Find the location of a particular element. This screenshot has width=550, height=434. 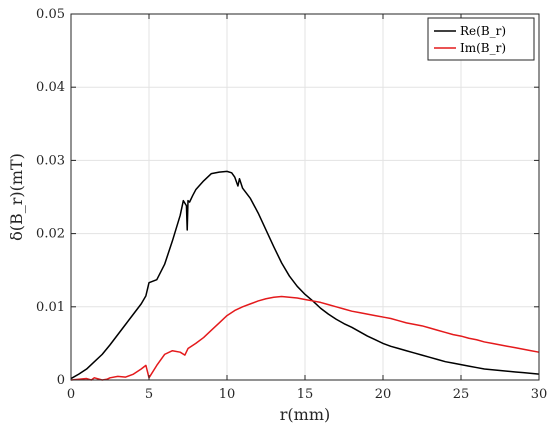

x-tick-label: 30 is located at coordinates (539, 394).